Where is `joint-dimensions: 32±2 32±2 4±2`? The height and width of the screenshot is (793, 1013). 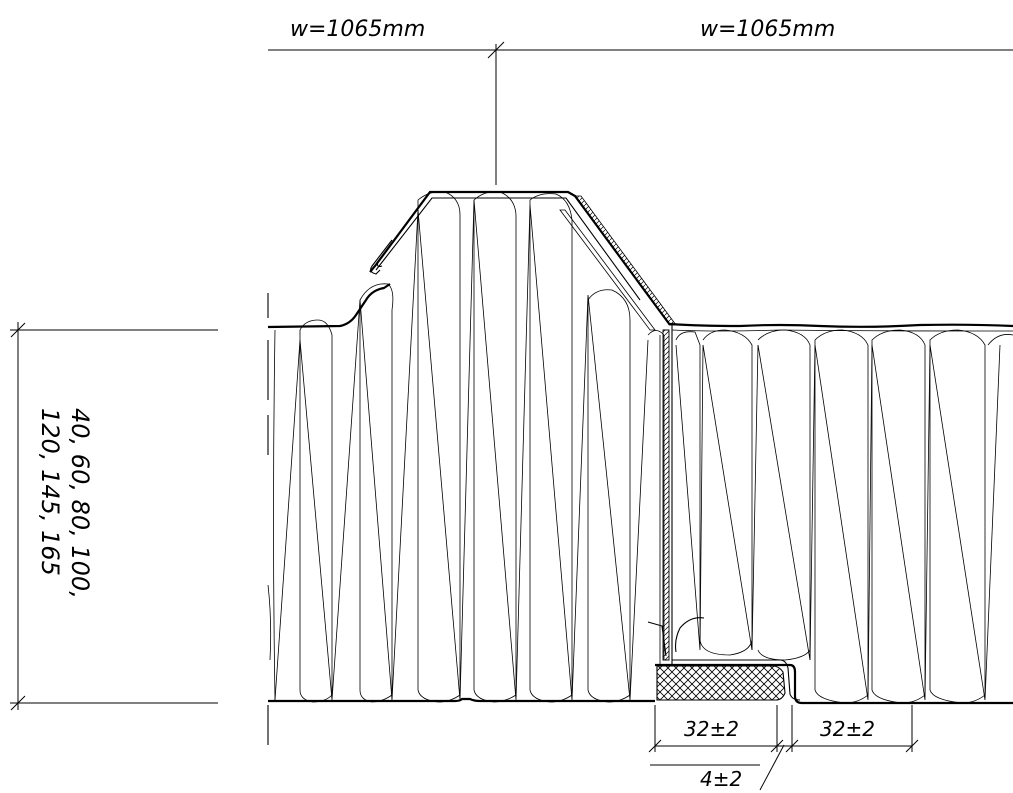
joint-dimensions: 32±2 32±2 4±2 is located at coordinates (783, 748).